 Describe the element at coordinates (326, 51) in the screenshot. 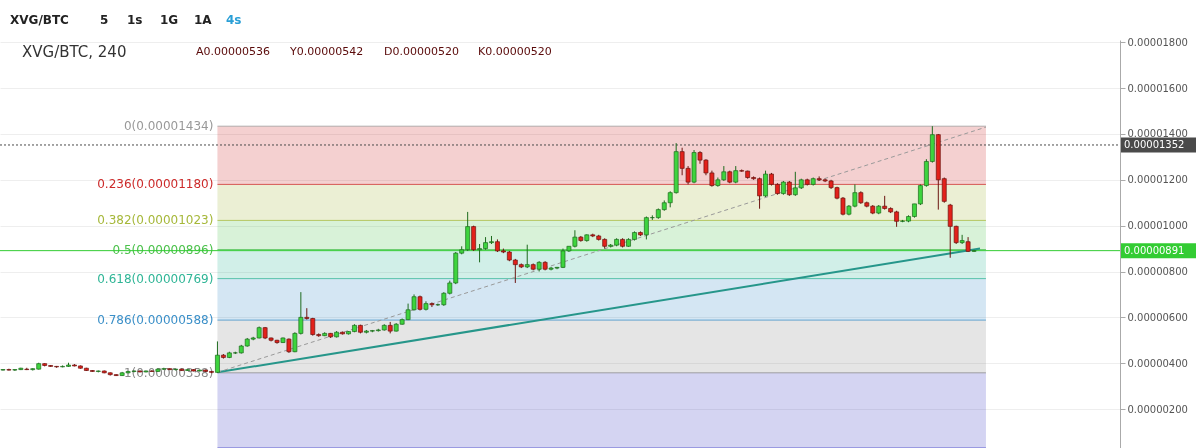

I see `annotation: Y0.00000542` at that location.